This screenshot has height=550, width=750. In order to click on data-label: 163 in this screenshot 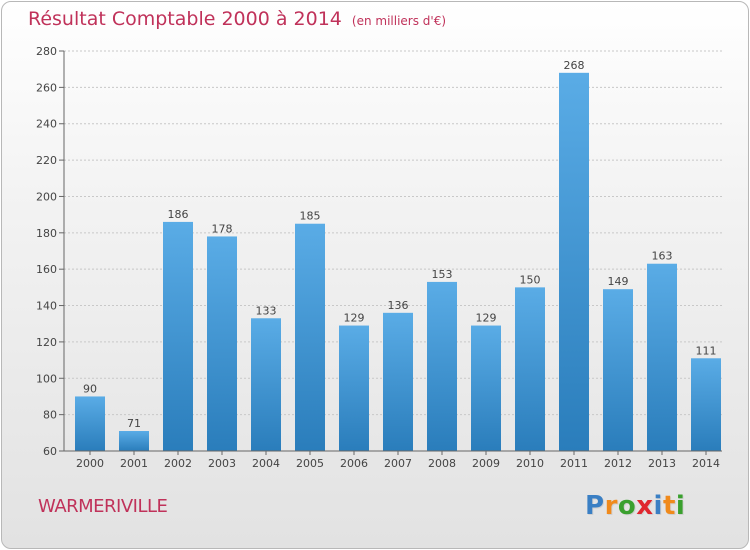, I will do `click(662, 256)`.